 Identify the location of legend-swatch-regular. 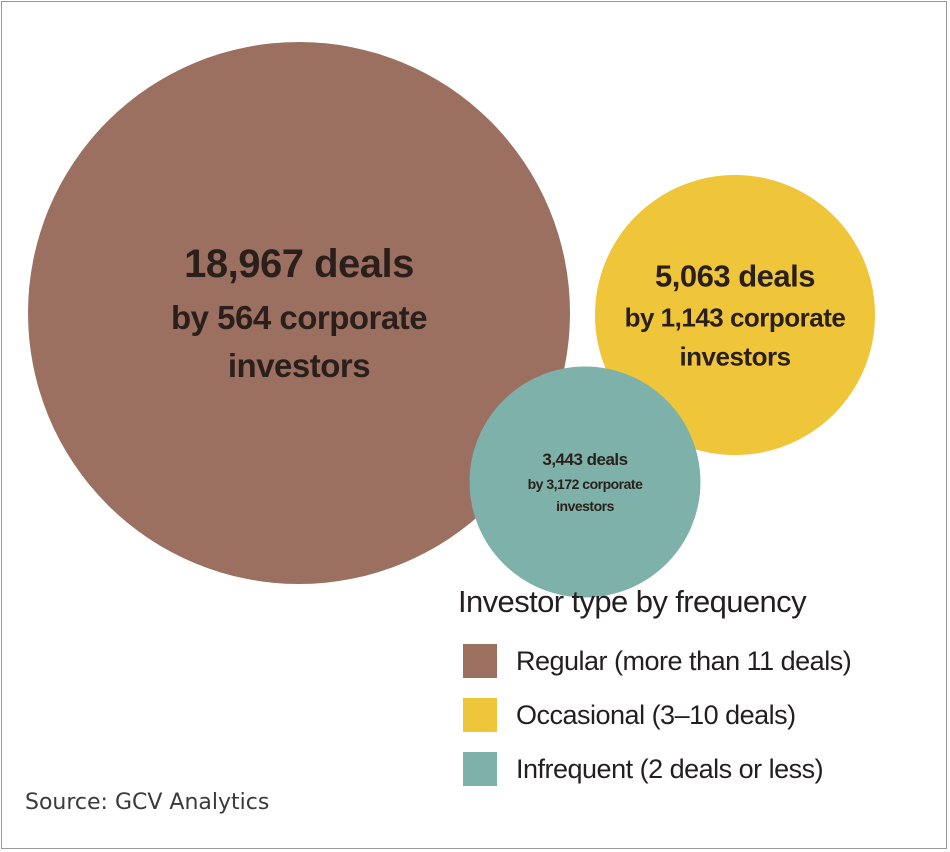
(480, 661).